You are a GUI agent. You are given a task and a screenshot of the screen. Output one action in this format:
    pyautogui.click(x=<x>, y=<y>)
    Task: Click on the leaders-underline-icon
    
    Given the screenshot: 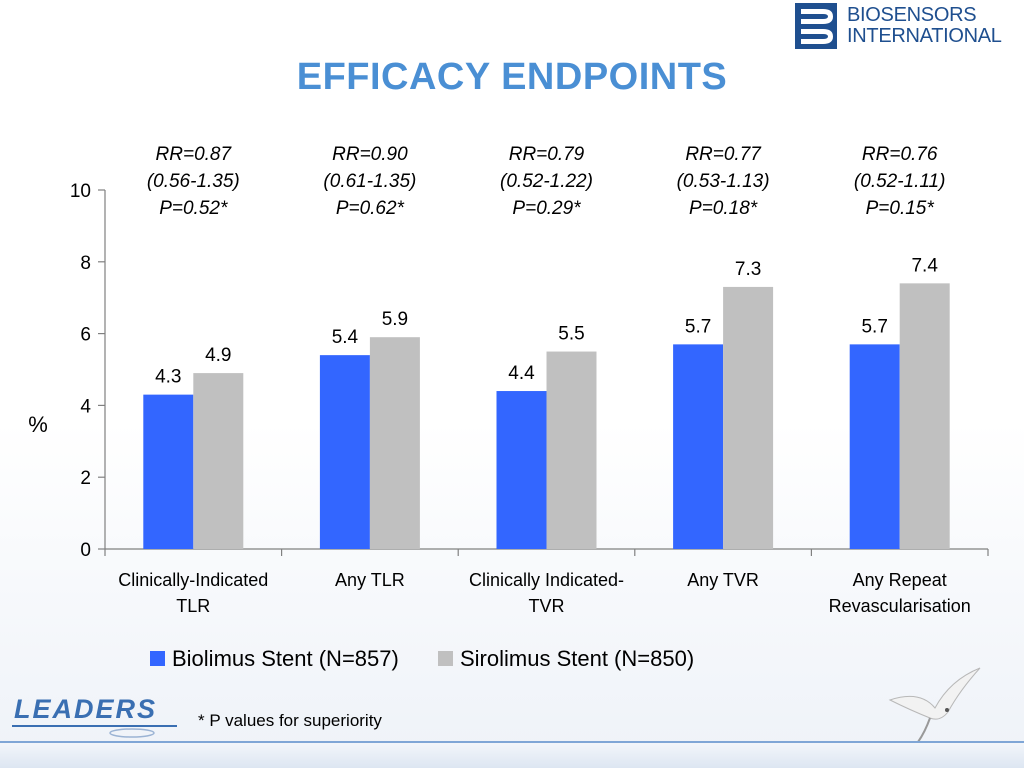 What is the action you would take?
    pyautogui.click(x=94, y=731)
    